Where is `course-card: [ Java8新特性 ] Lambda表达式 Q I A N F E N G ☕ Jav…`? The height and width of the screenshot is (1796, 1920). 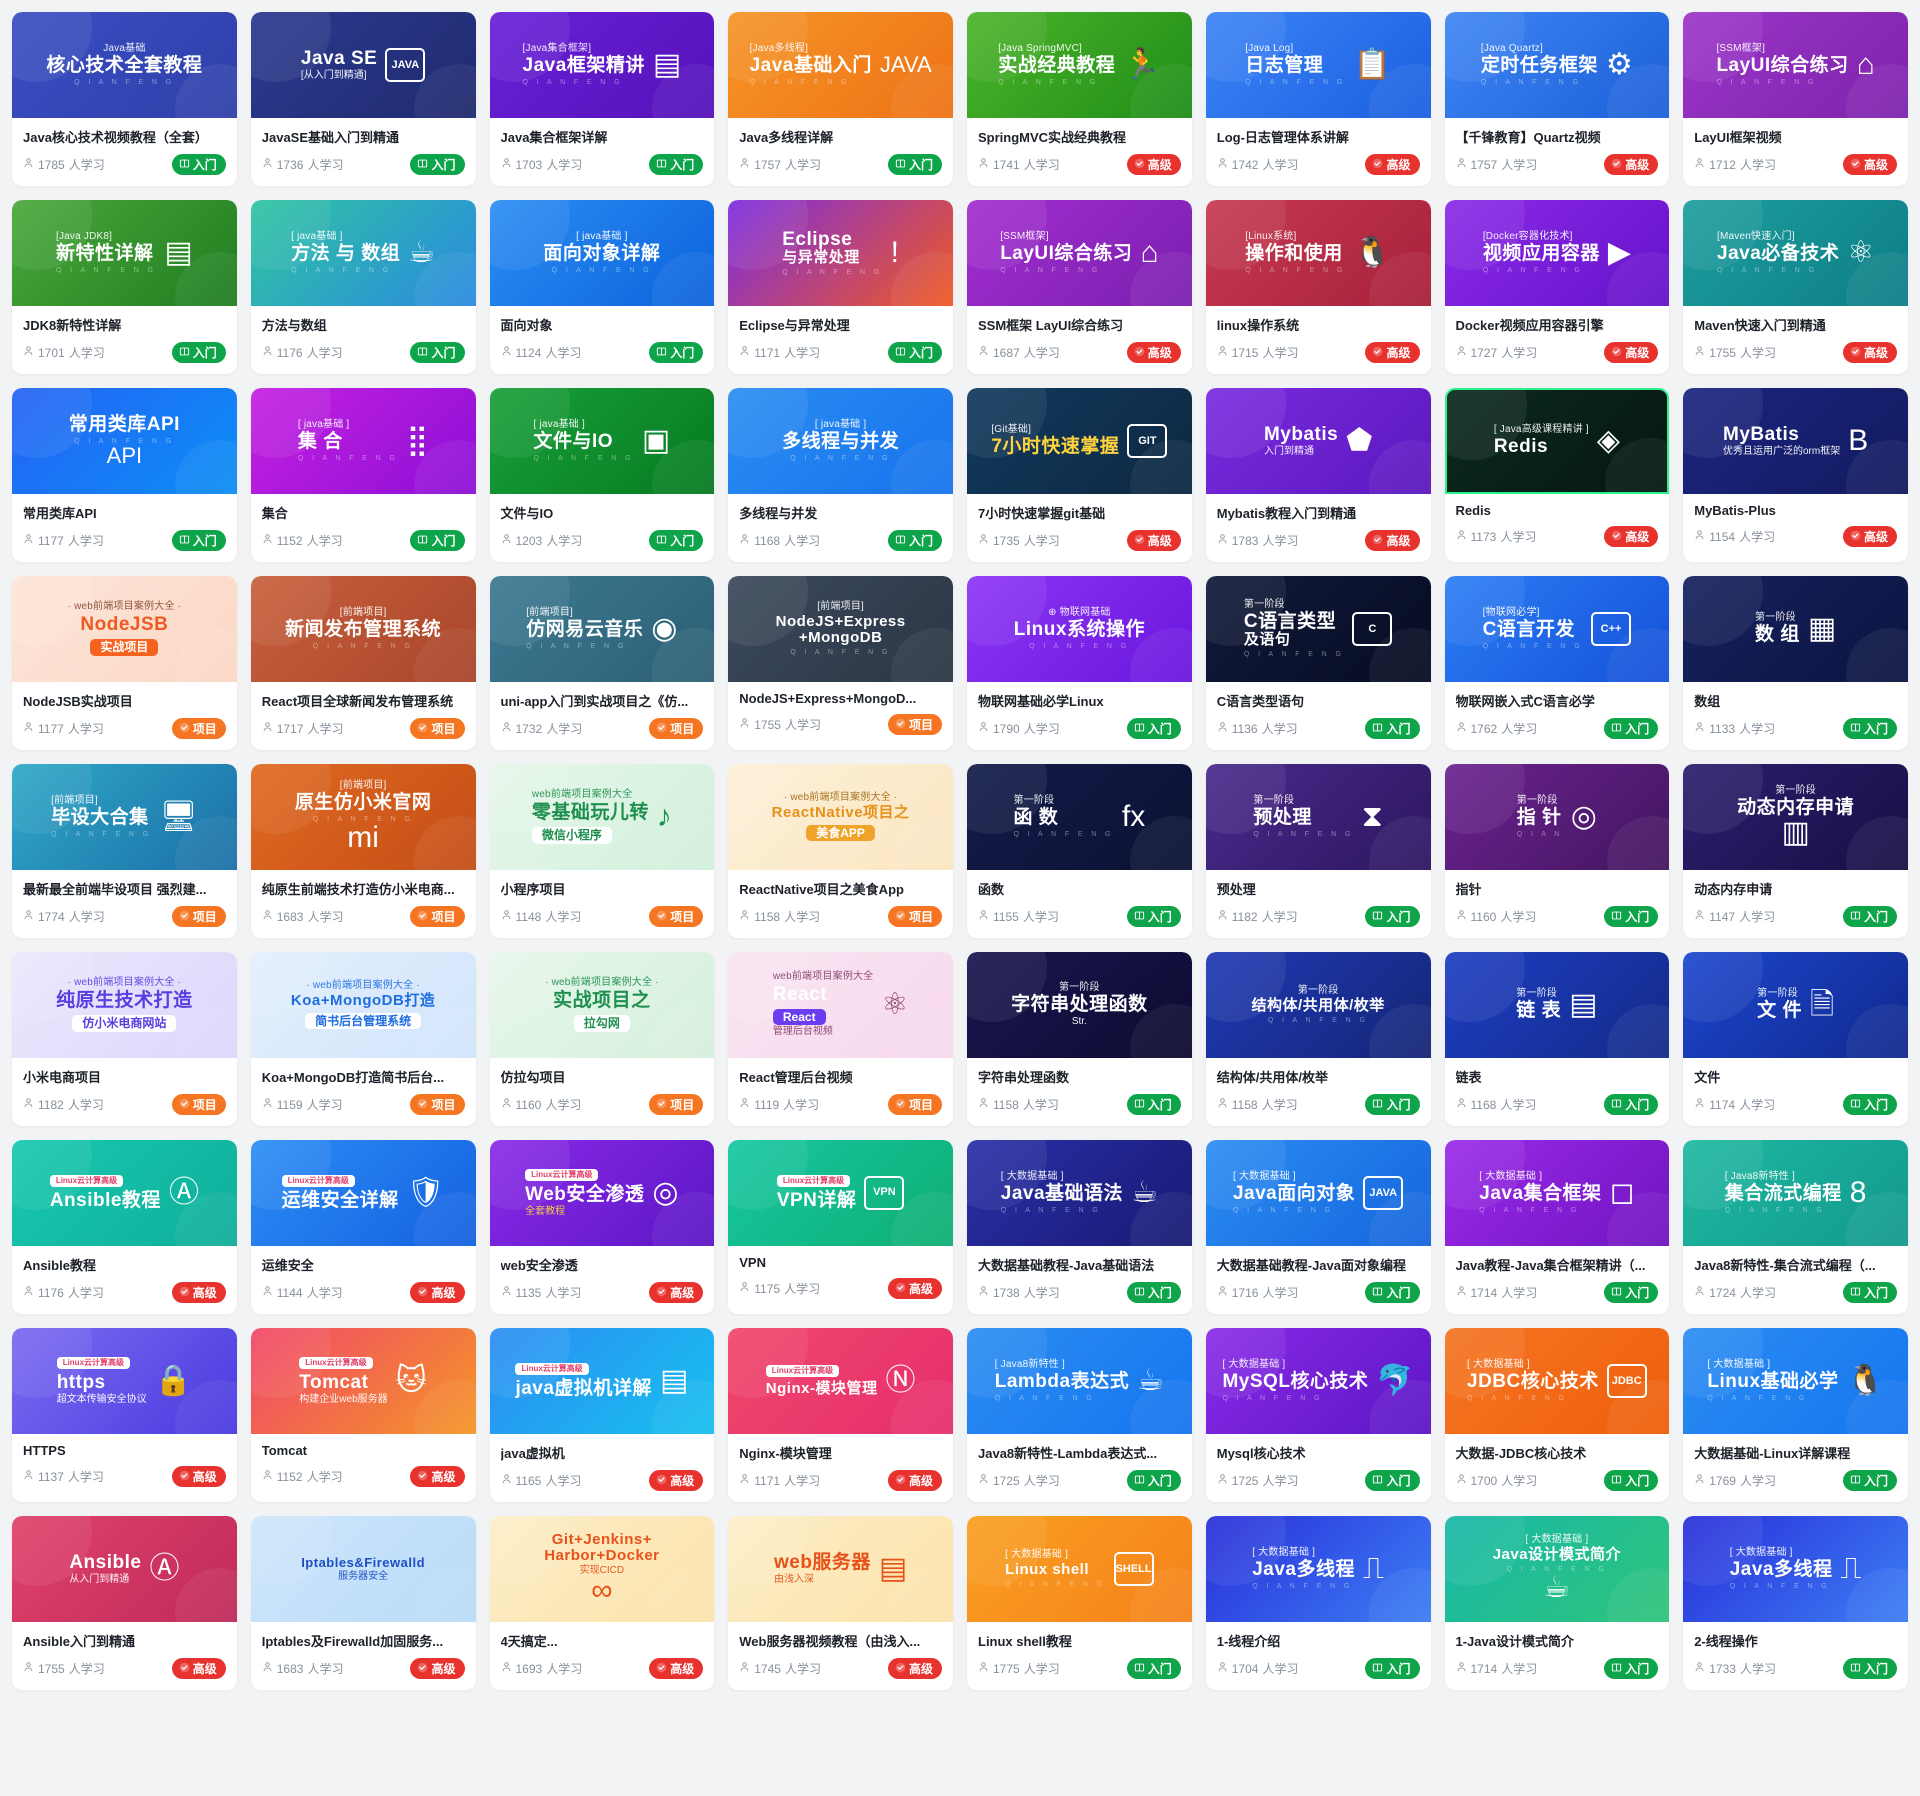
course-card: [ Java8新特性 ] Lambda表达式 Q I A N F E N G ☕ Jav… is located at coordinates (1079, 1415).